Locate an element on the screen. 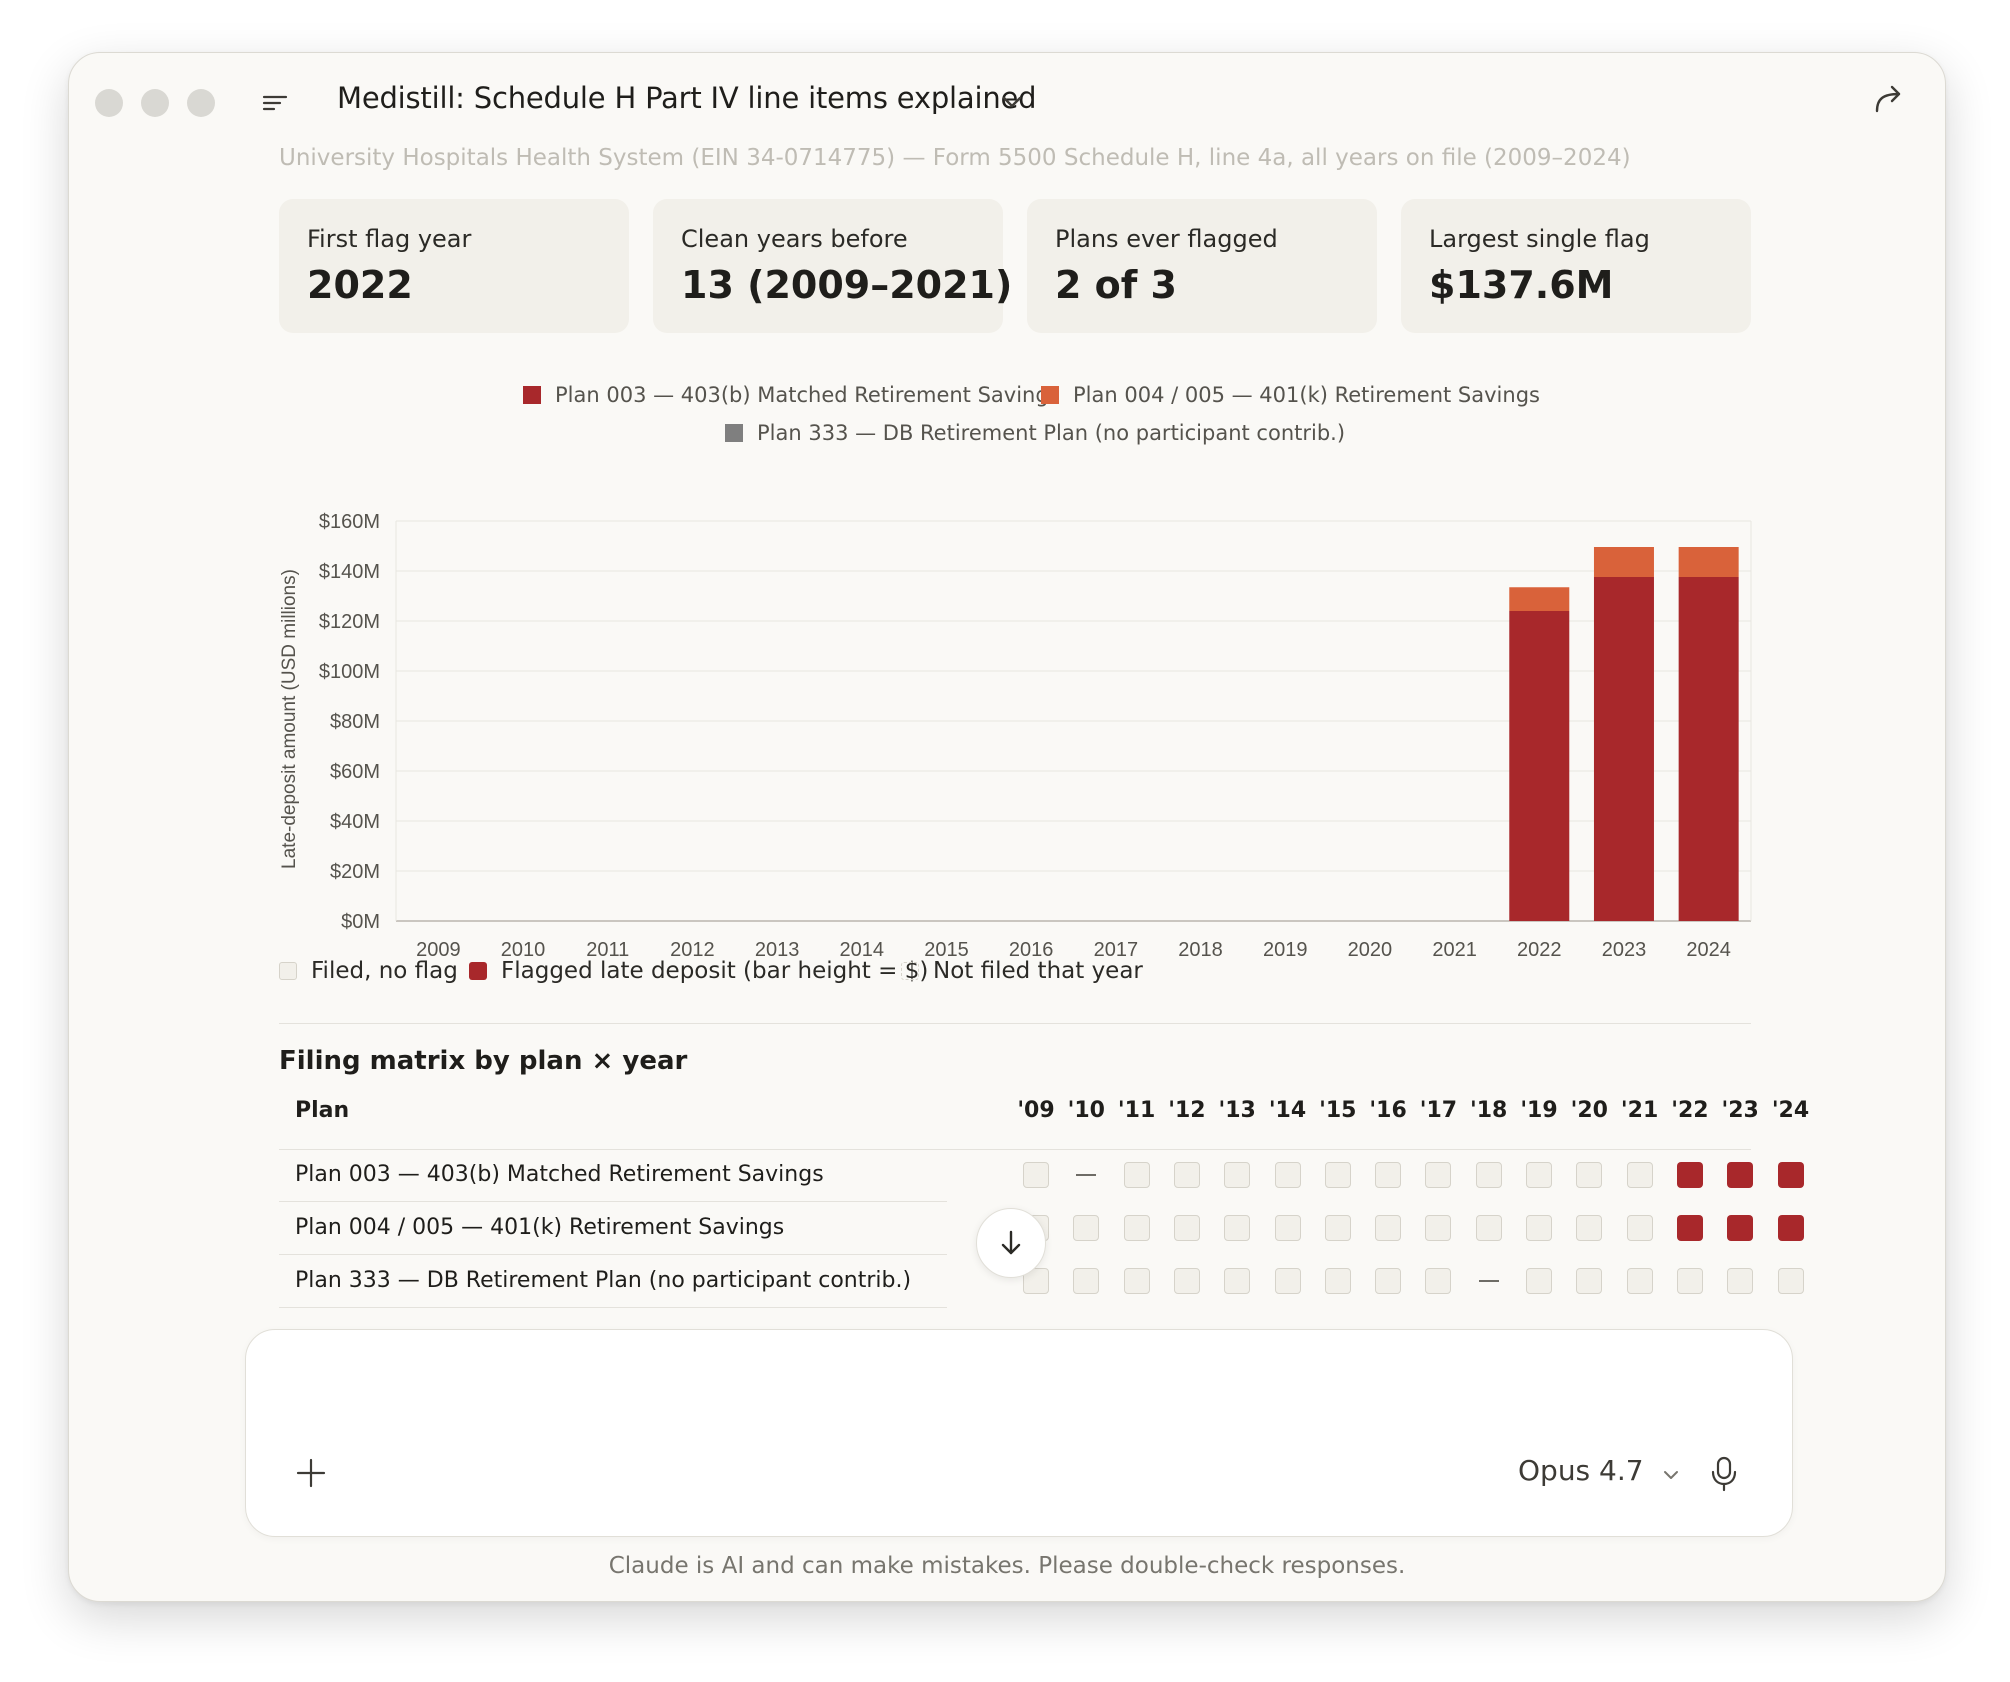  x-tick-label: 2013 is located at coordinates (777, 950).